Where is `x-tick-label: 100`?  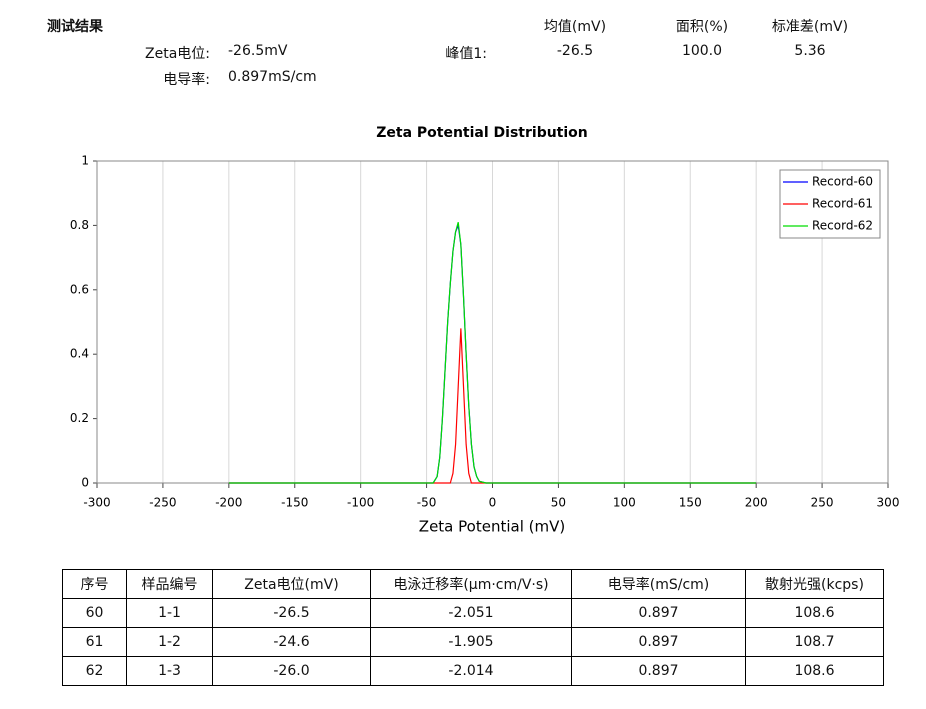 x-tick-label: 100 is located at coordinates (624, 503).